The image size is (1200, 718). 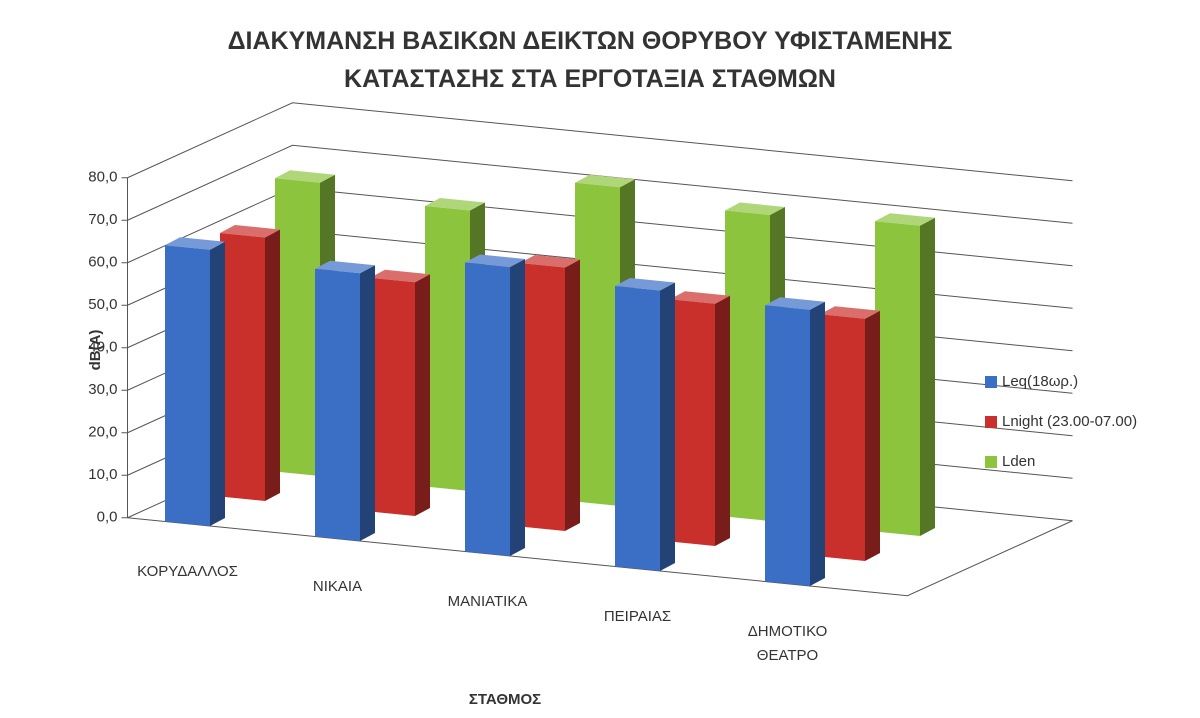 What do you see at coordinates (1018, 461) in the screenshot?
I see `legend-label: Lden` at bounding box center [1018, 461].